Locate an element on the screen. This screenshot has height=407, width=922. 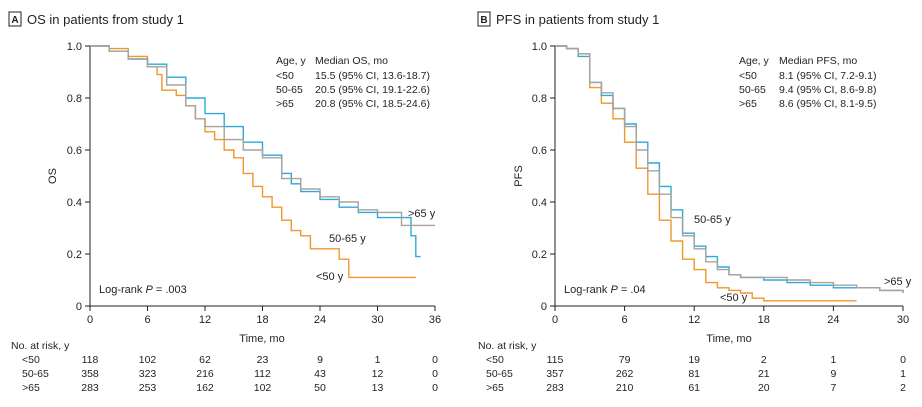
risk-a-gt65-t36: 0 is located at coordinates (435, 388).